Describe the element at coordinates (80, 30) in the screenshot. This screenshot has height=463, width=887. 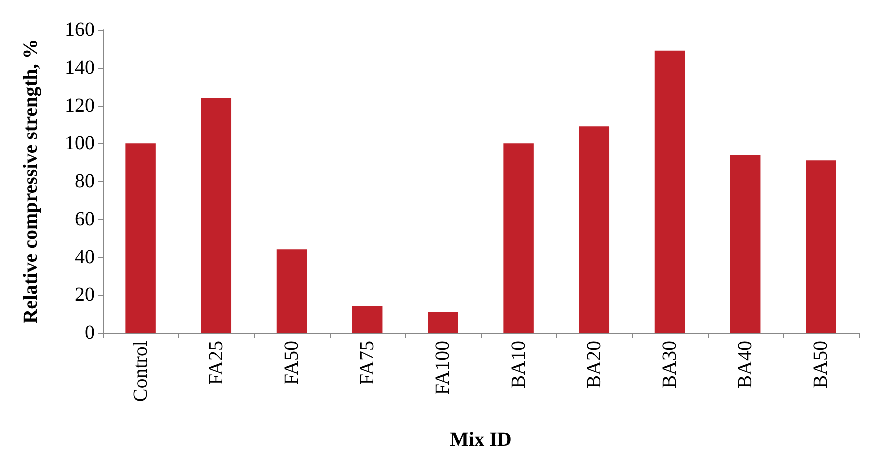
I see `y-tick-label: 160` at that location.